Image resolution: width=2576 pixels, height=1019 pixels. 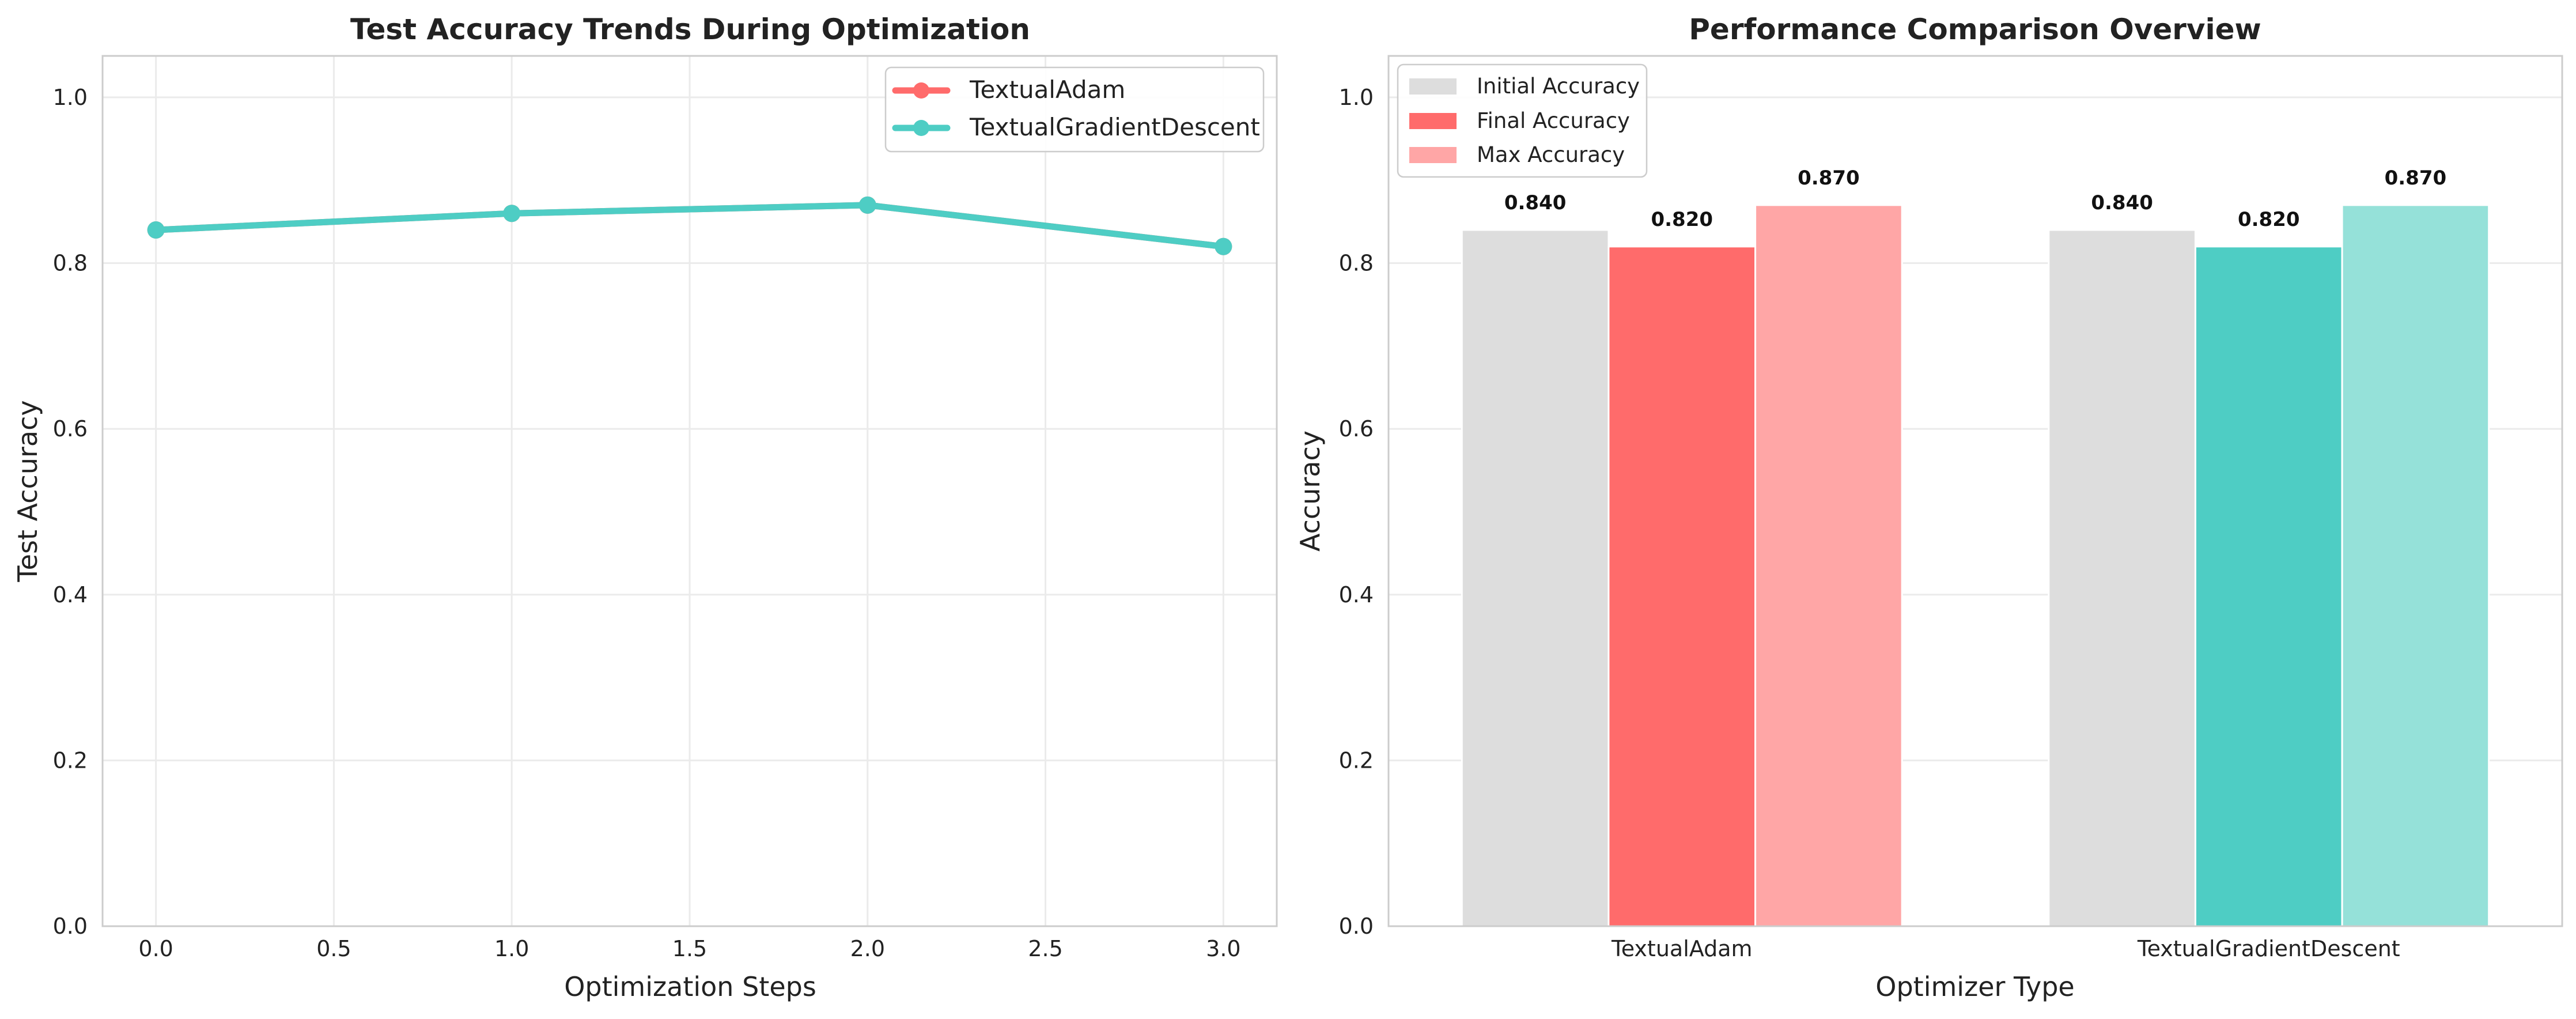 What do you see at coordinates (2005, 948) in the screenshot?
I see `right-x-ticks: TextualAdam TextualGradientDescent` at bounding box center [2005, 948].